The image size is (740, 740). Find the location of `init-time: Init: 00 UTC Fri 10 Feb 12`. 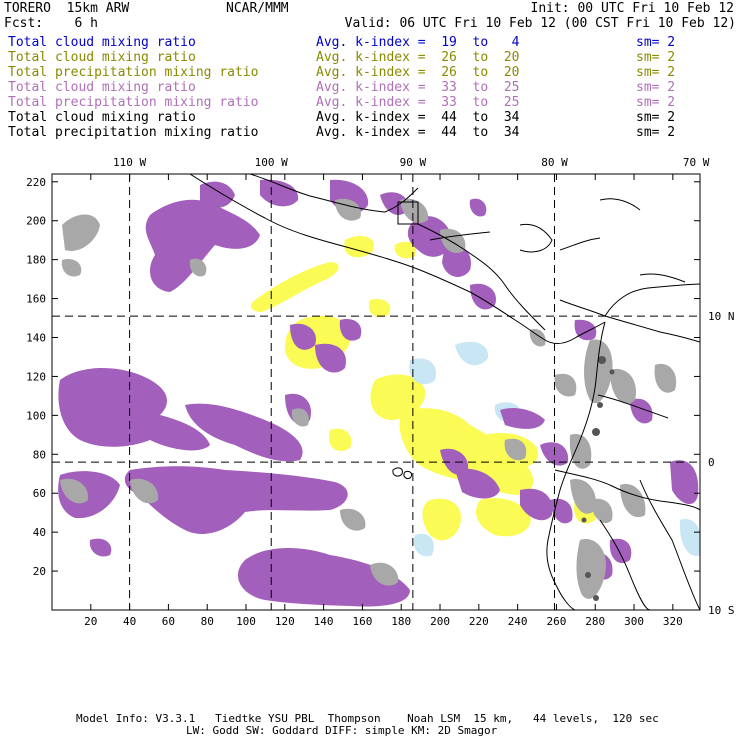

init-time: Init: 00 UTC Fri 10 Feb 12 is located at coordinates (632, 8).